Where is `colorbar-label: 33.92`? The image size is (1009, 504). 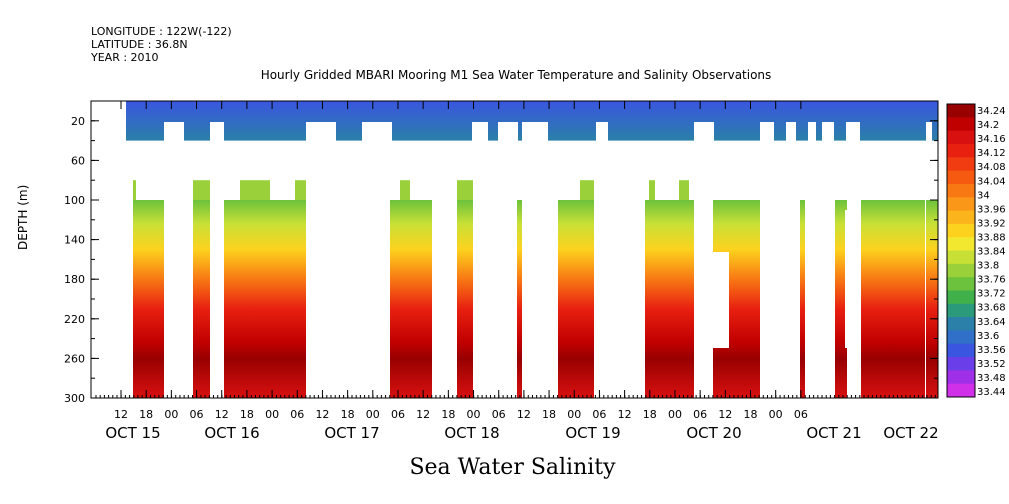
colorbar-label: 33.92 is located at coordinates (991, 223).